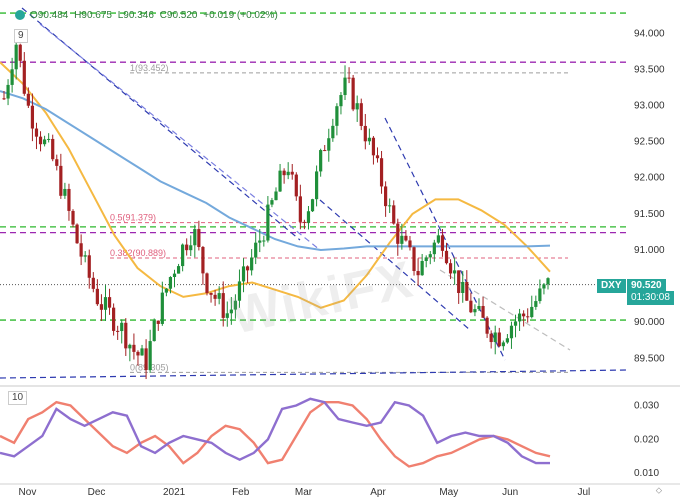 The image size is (680, 502). I want to click on x-tick-label: Mar, so click(304, 492).